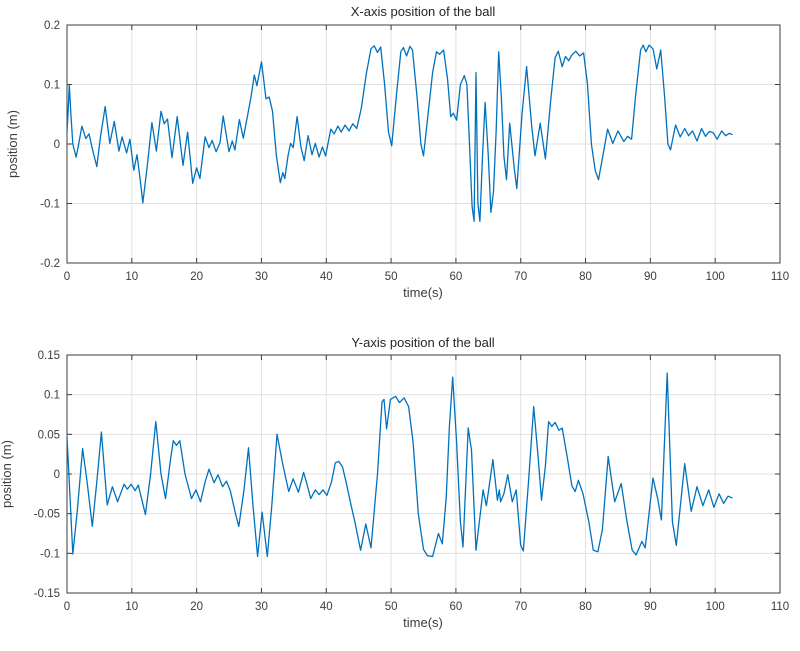  What do you see at coordinates (52, 26) in the screenshot?
I see `y-tick-label: 0.2` at bounding box center [52, 26].